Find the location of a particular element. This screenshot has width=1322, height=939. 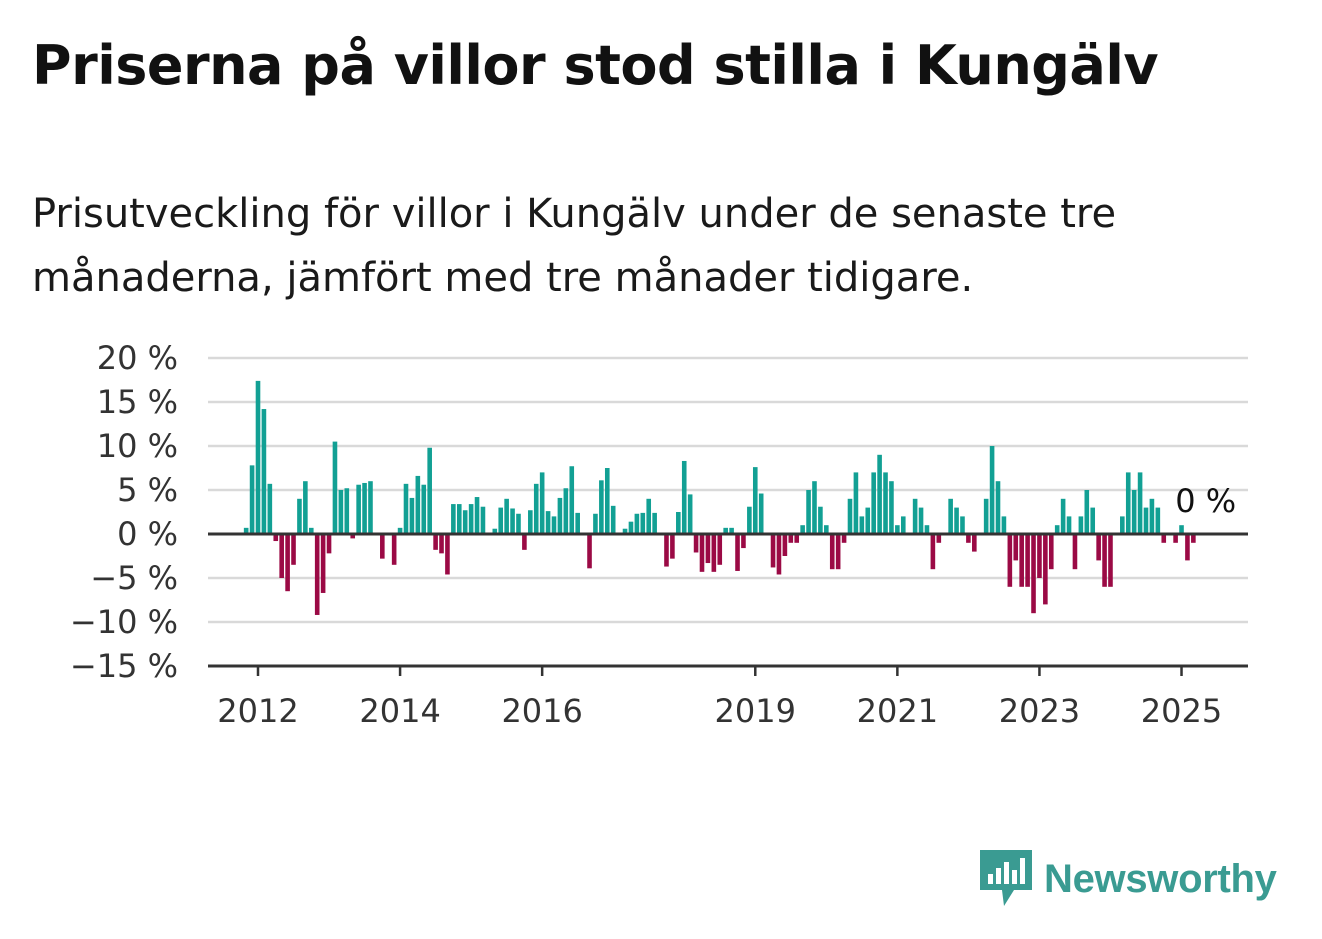

y-tick-label: −15 % is located at coordinates (124, 666).